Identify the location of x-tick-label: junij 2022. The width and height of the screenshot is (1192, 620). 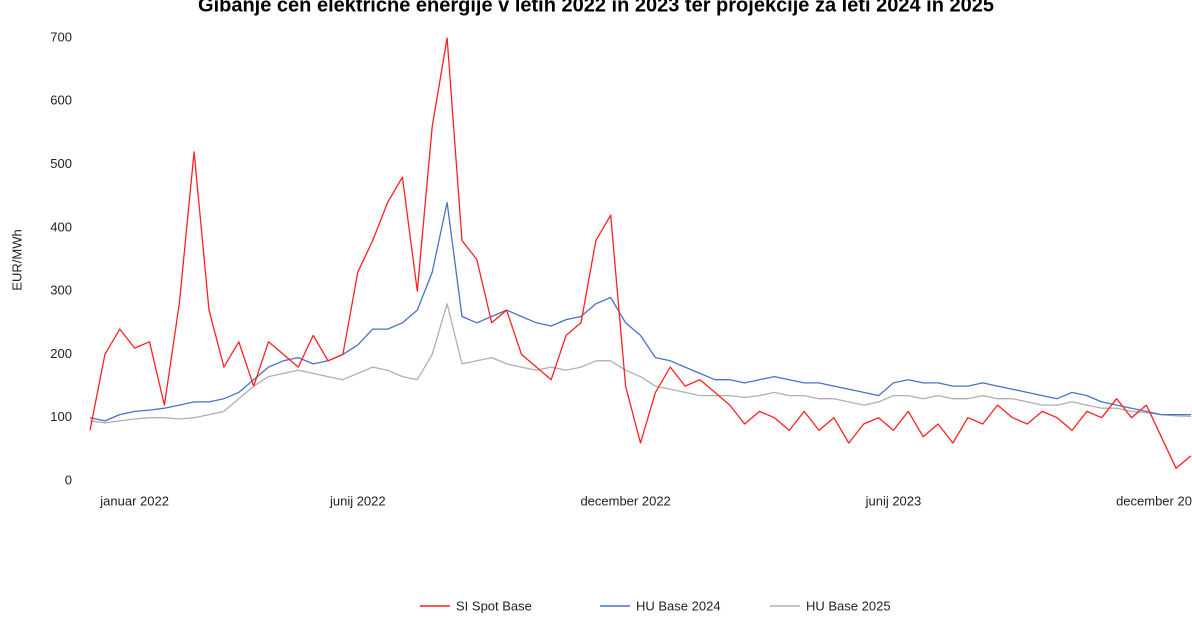
(357, 500).